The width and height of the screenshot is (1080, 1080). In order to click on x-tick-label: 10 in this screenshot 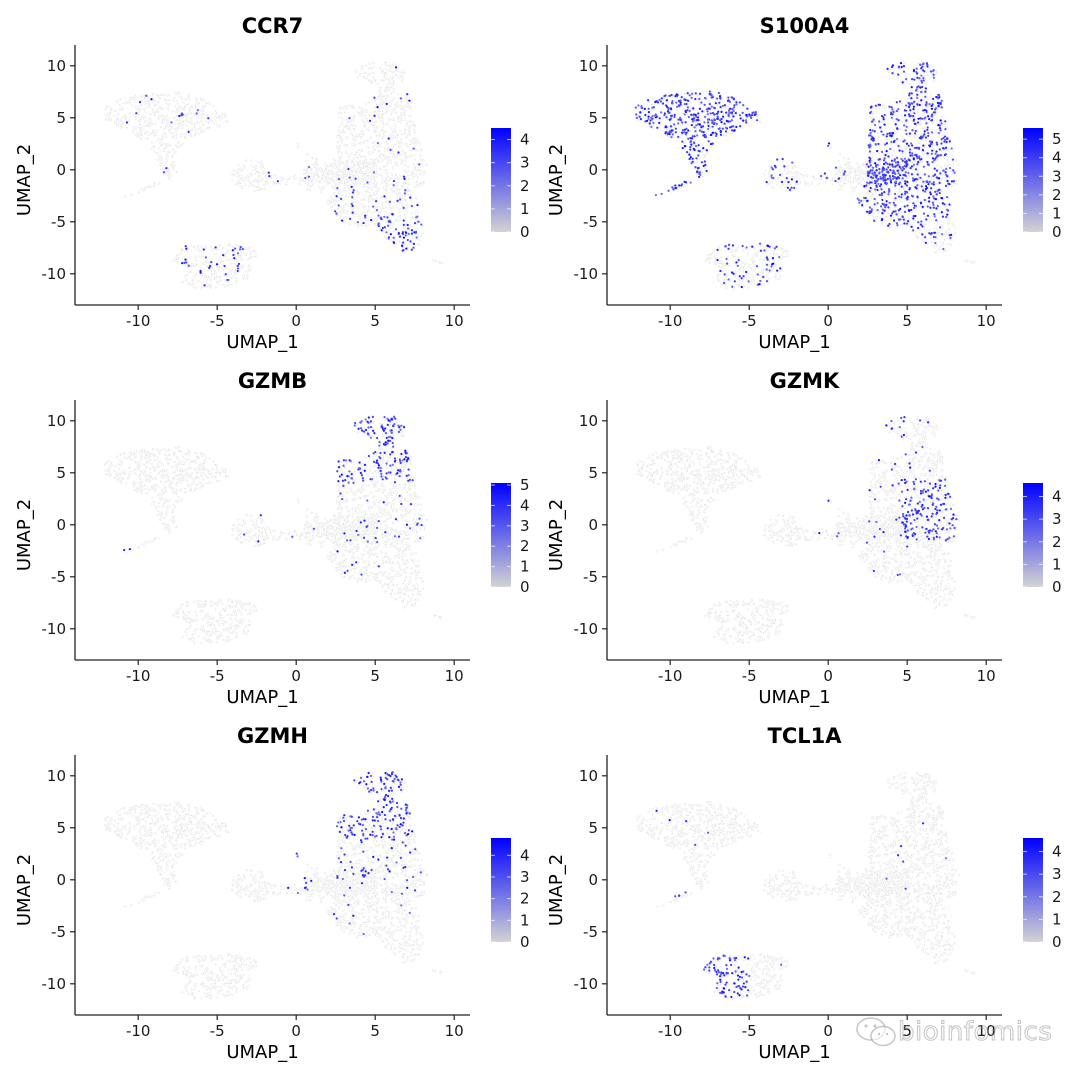, I will do `click(454, 321)`.